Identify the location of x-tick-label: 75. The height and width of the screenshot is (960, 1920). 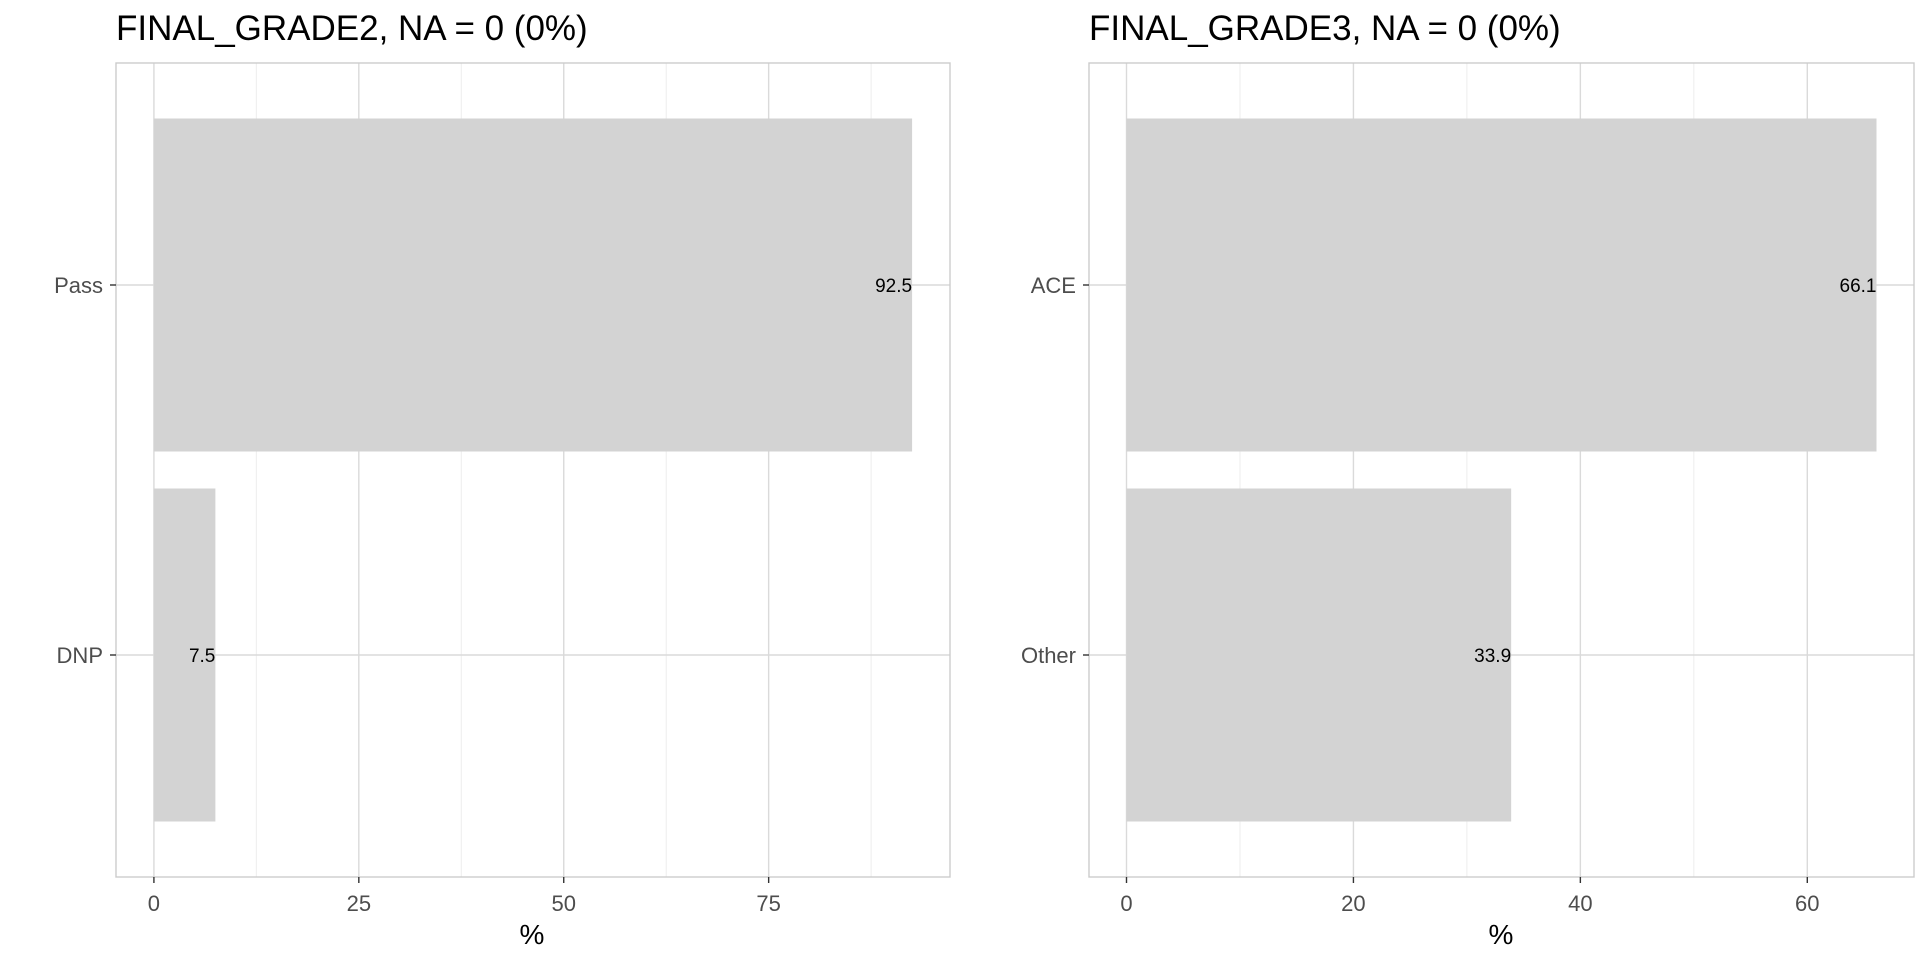
(768, 903).